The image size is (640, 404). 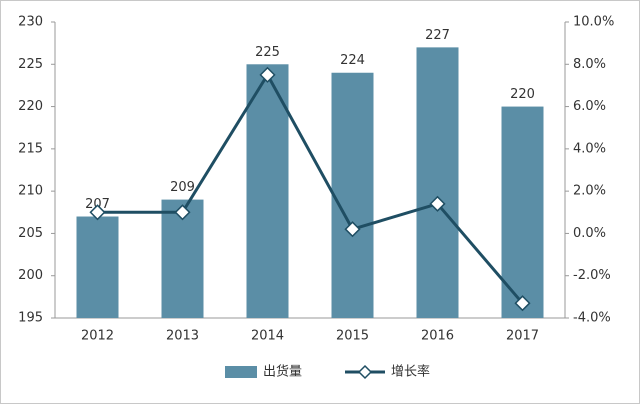 I want to click on x-tick-label: 2017, so click(x=522, y=336).